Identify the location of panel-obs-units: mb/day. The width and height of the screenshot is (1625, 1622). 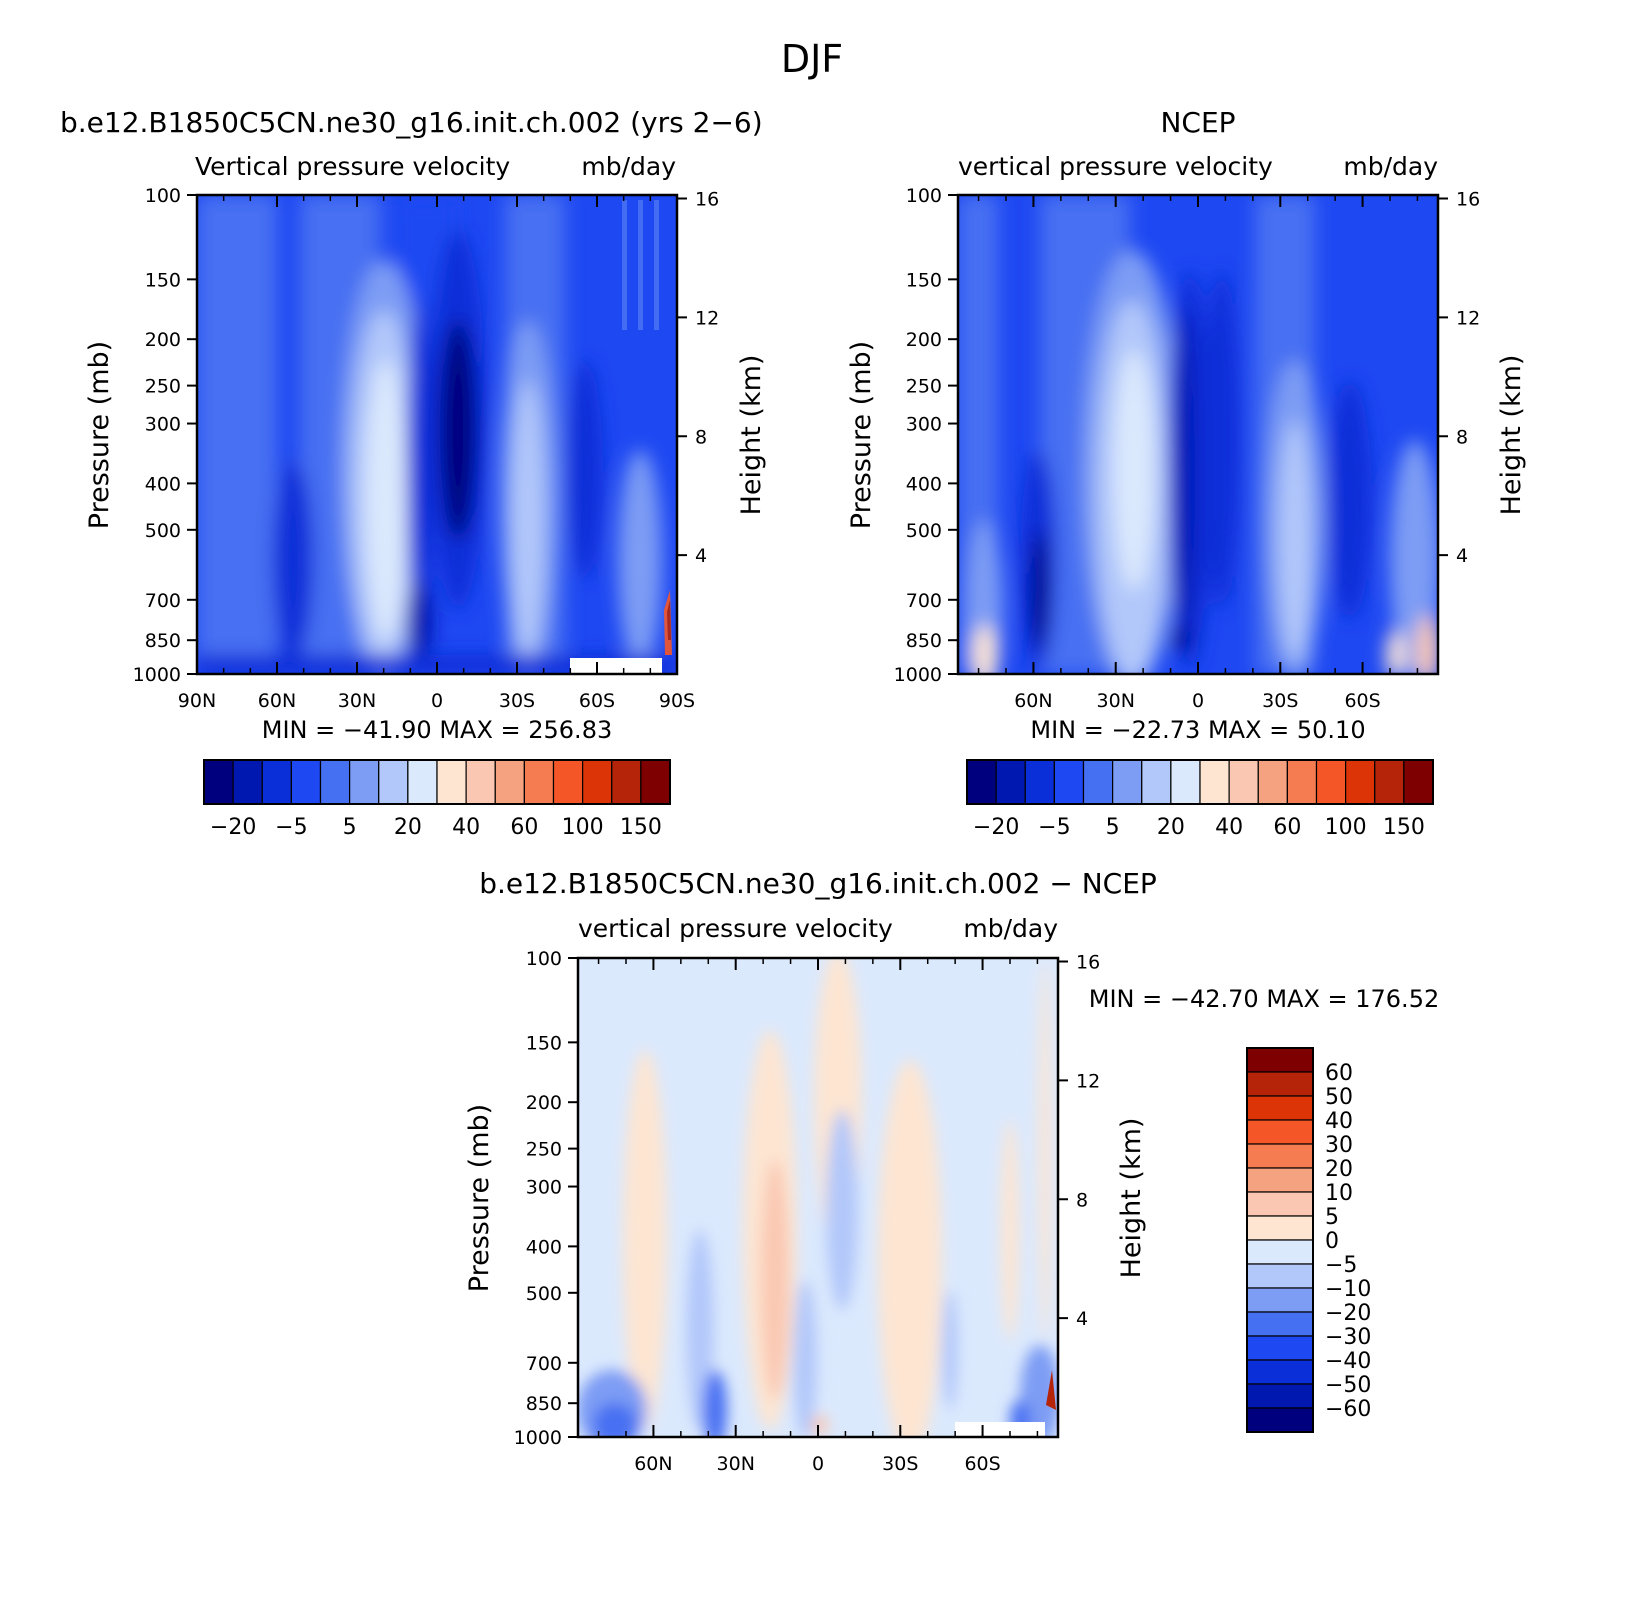
(1390, 166).